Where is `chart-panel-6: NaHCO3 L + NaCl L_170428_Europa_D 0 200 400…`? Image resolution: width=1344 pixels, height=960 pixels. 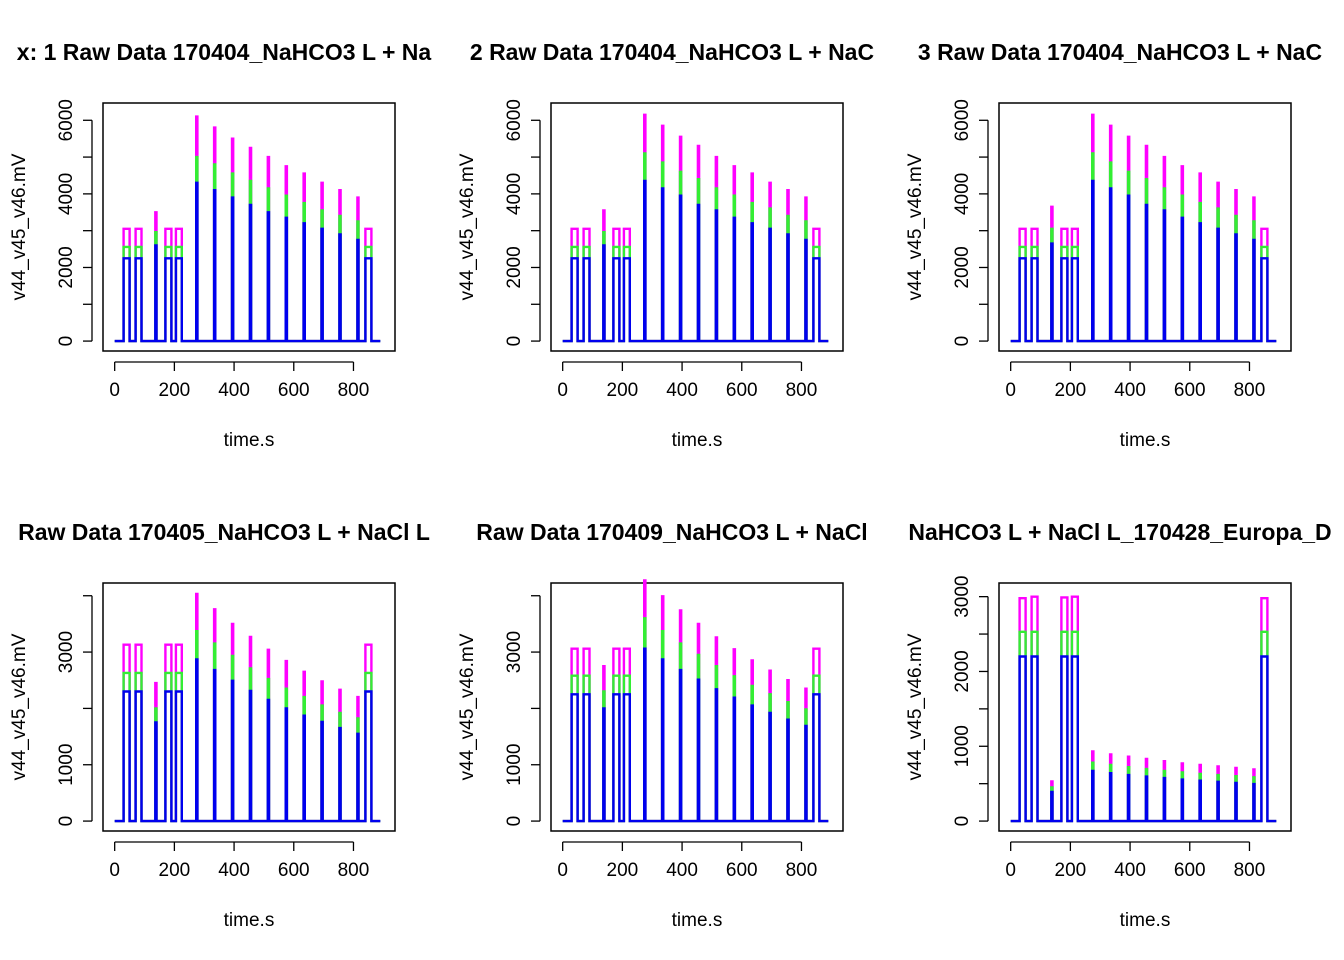
chart-panel-6: NaHCO3 L + NaCl L_170428_Europa_D 0 200 400… is located at coordinates (1118, 725).